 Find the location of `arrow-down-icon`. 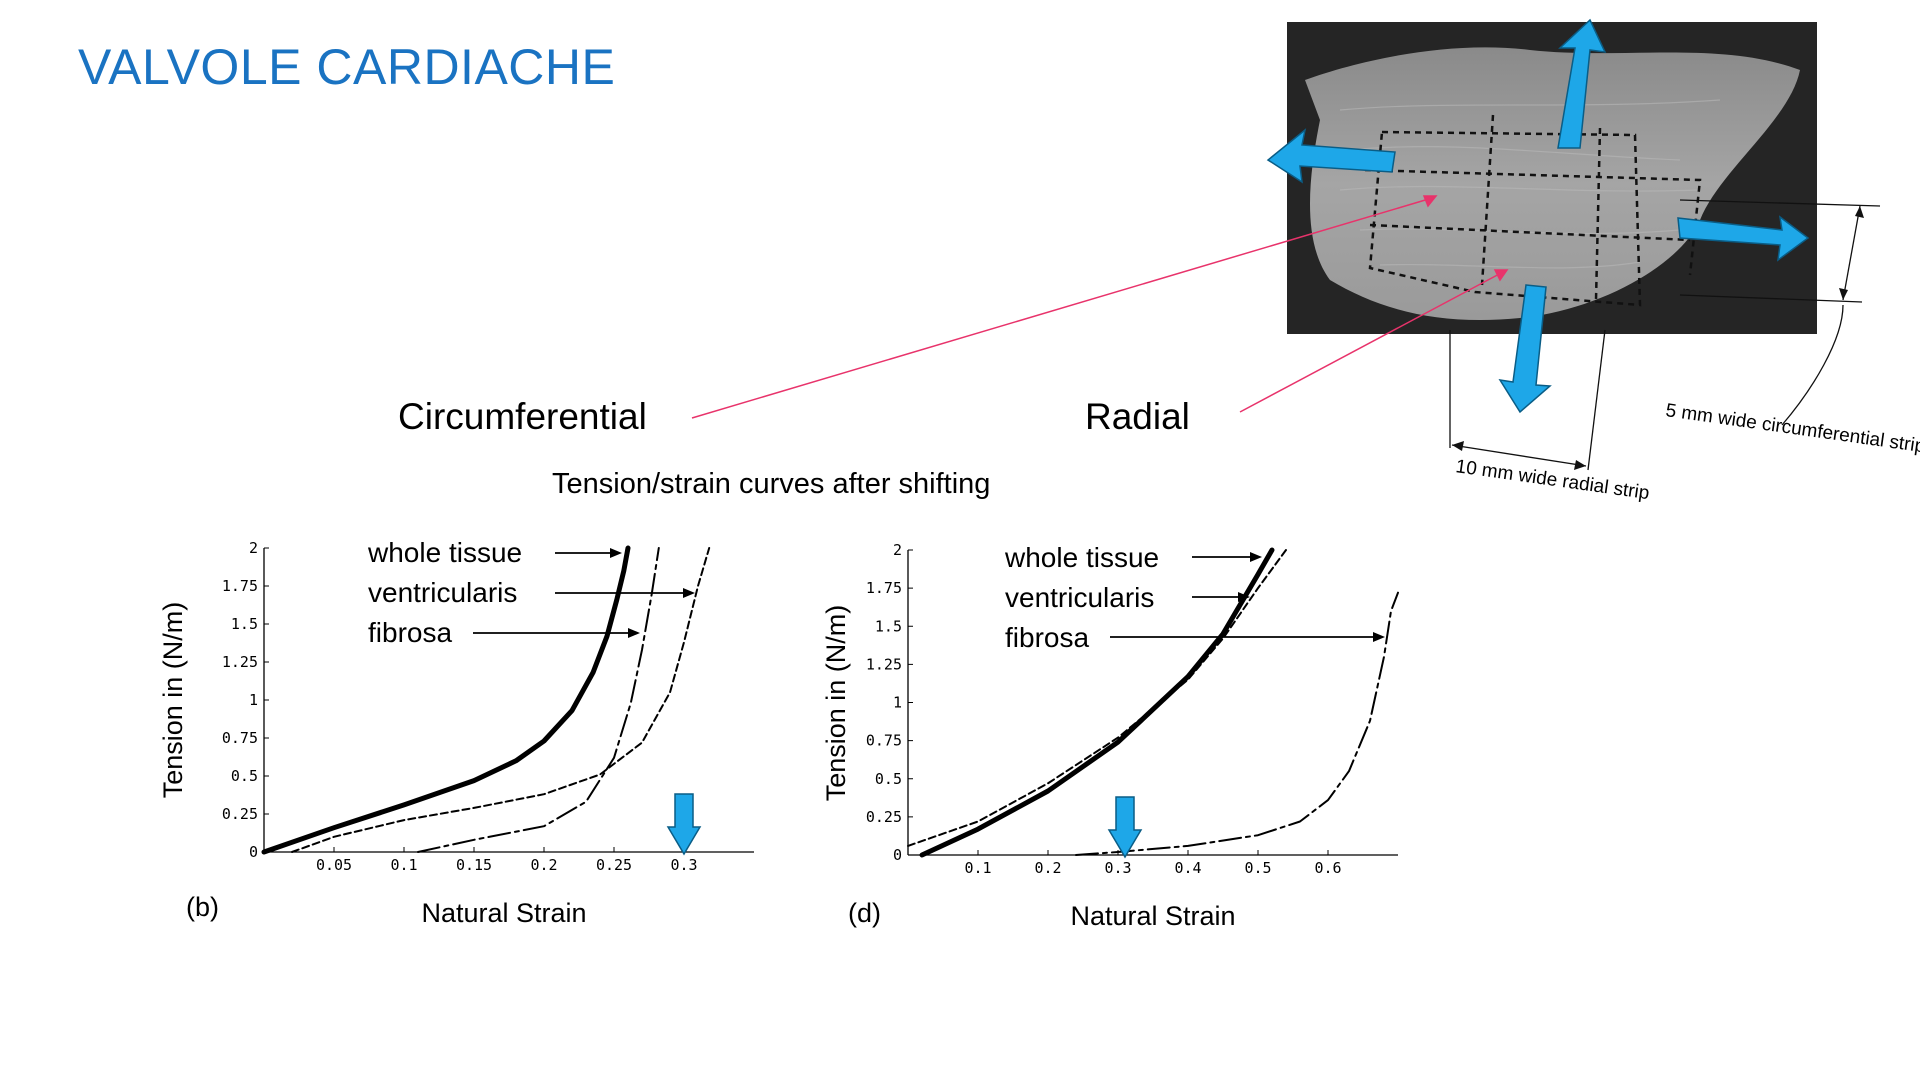

arrow-down-icon is located at coordinates (1525, 349).